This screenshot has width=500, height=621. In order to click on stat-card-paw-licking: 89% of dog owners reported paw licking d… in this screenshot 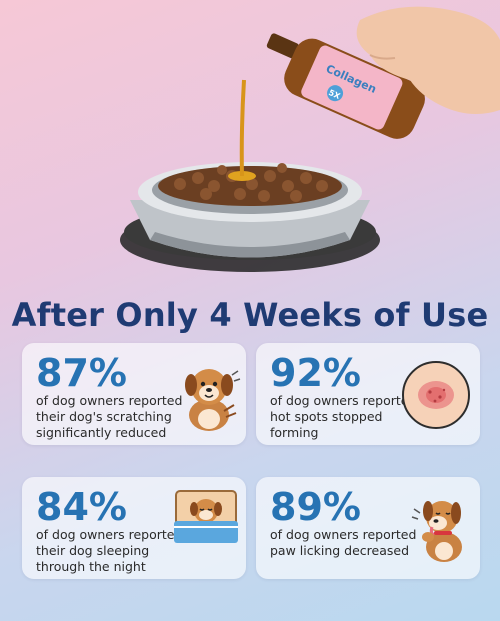, I will do `click(368, 528)`.